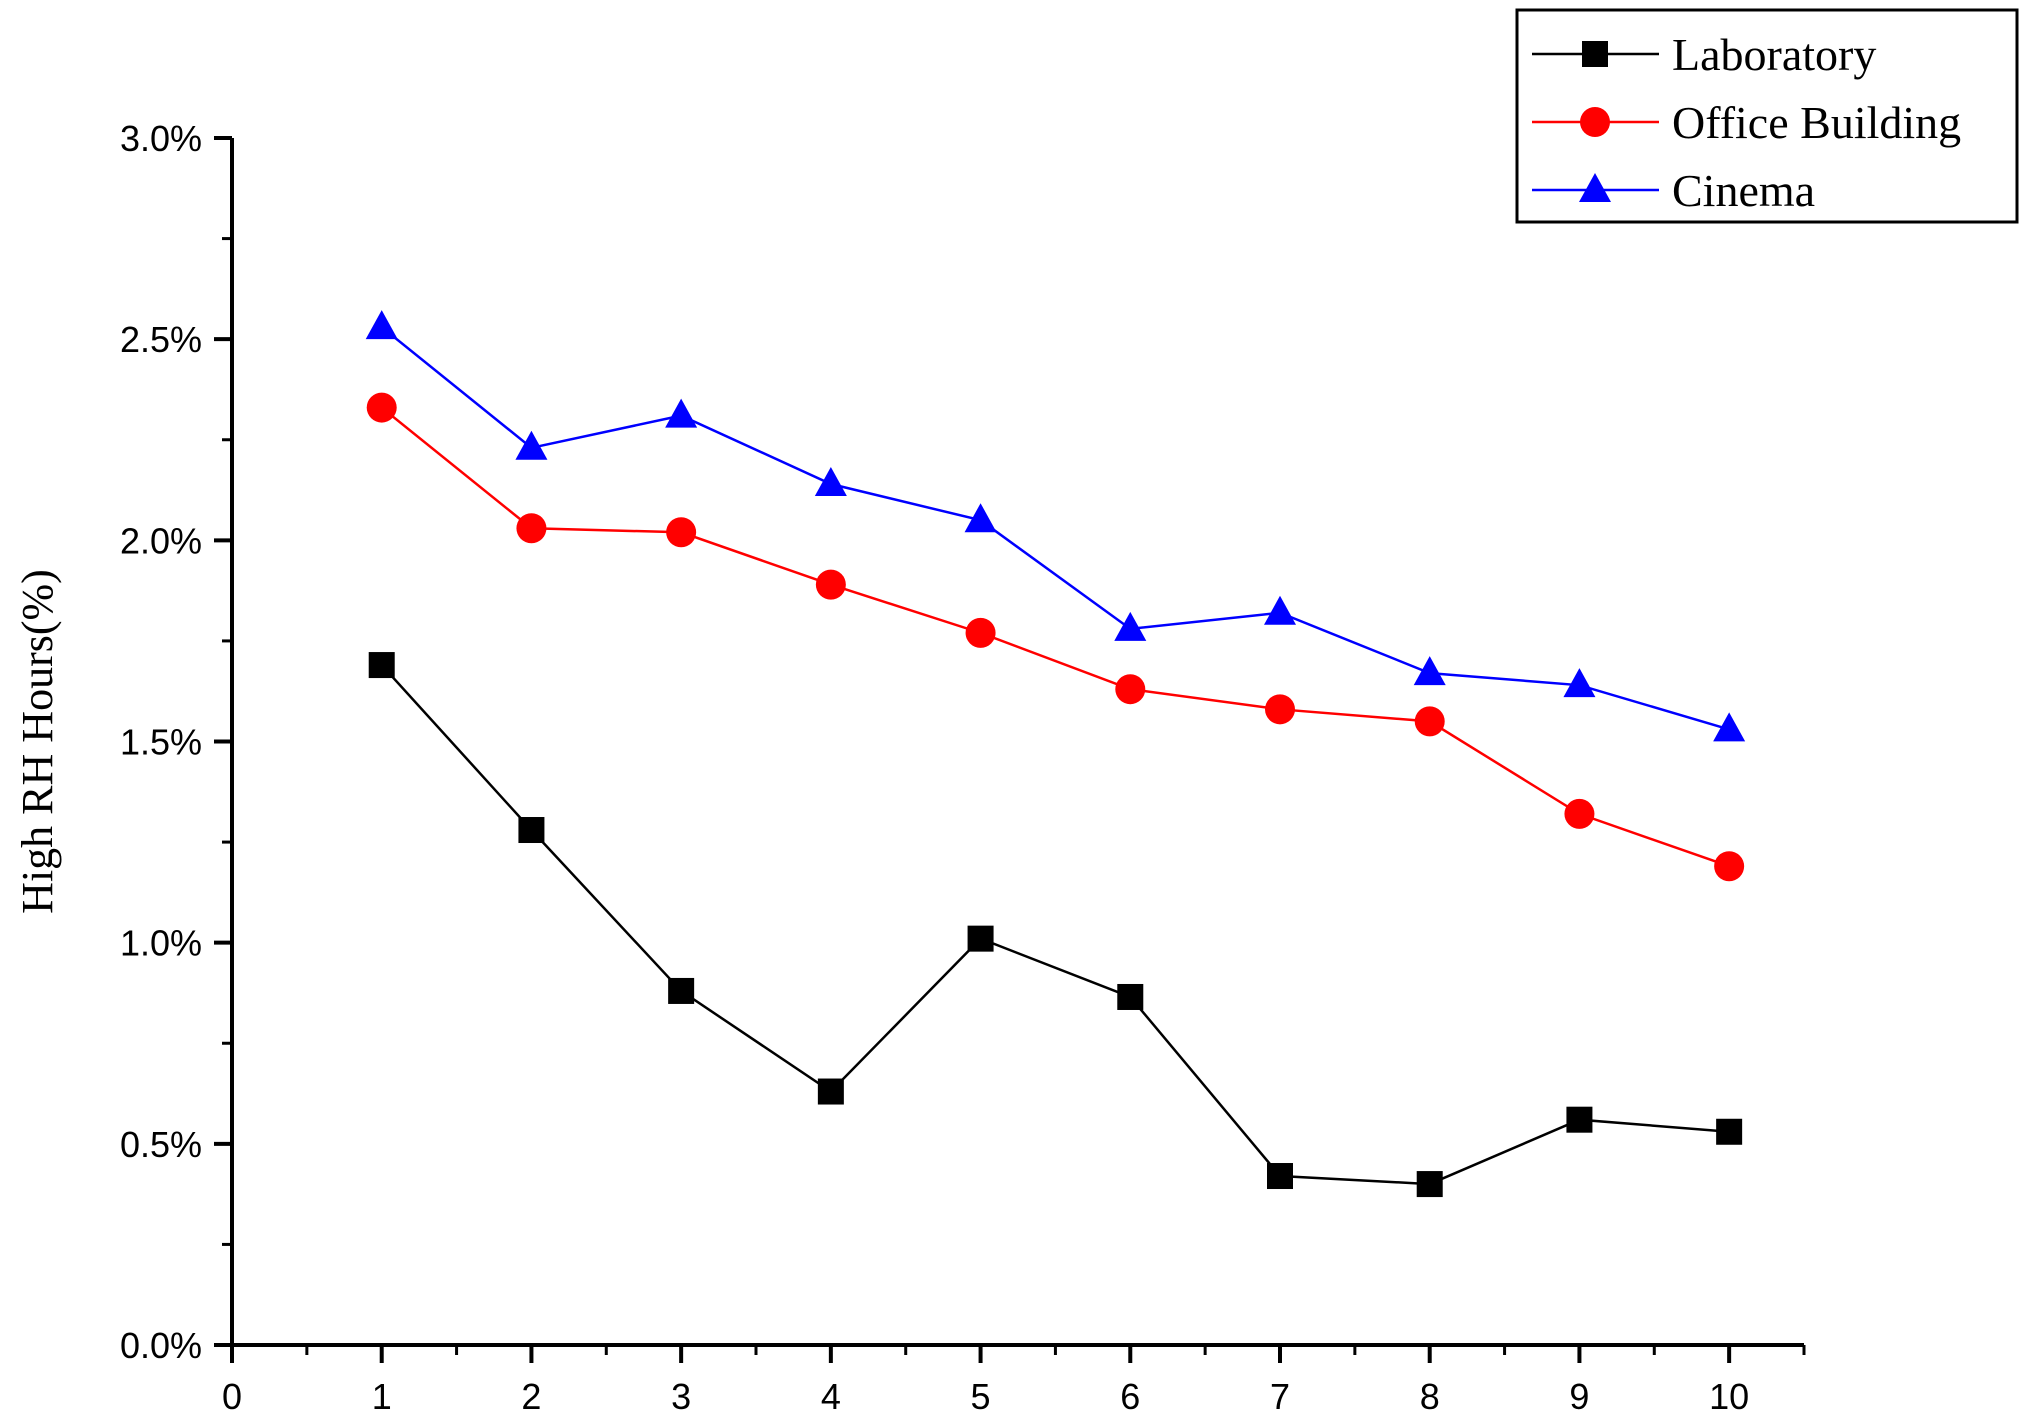 The height and width of the screenshot is (1420, 2026). Describe the element at coordinates (831, 1396) in the screenshot. I see `x-tick-label: 4` at that location.